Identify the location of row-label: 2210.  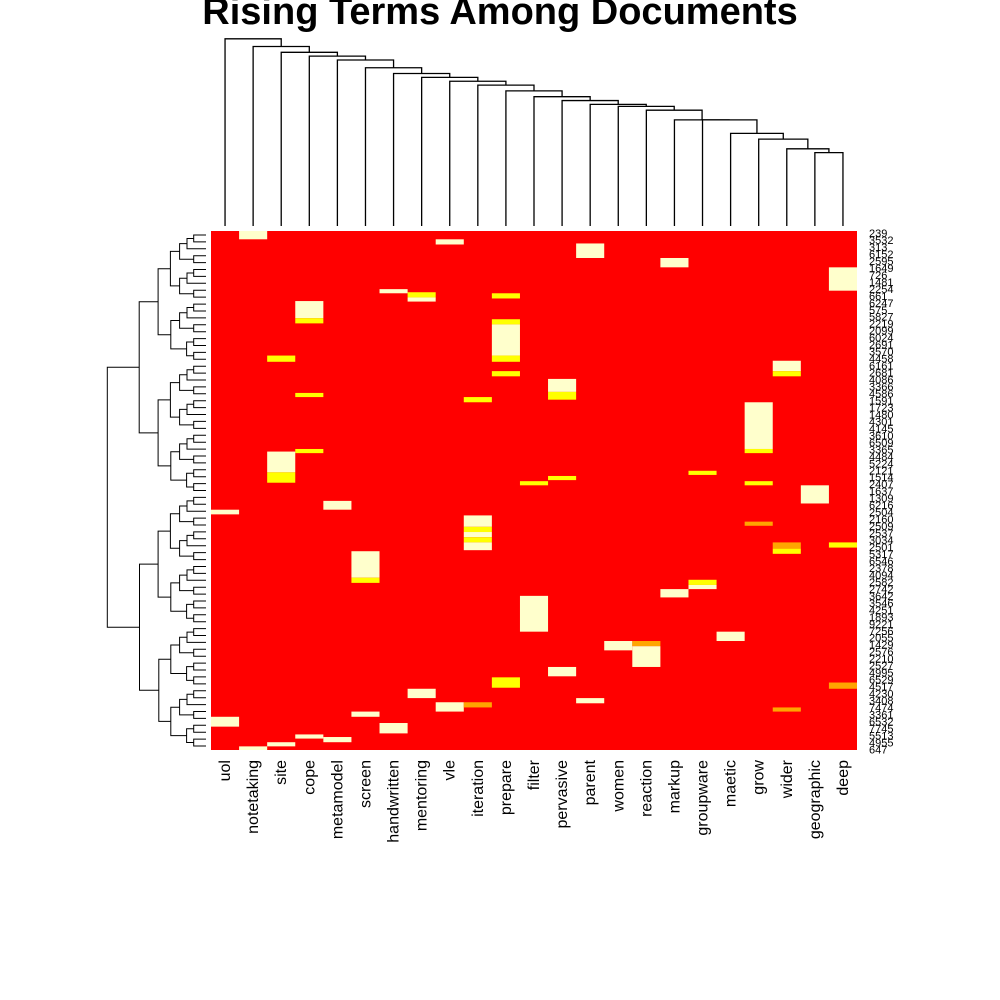
(881, 660).